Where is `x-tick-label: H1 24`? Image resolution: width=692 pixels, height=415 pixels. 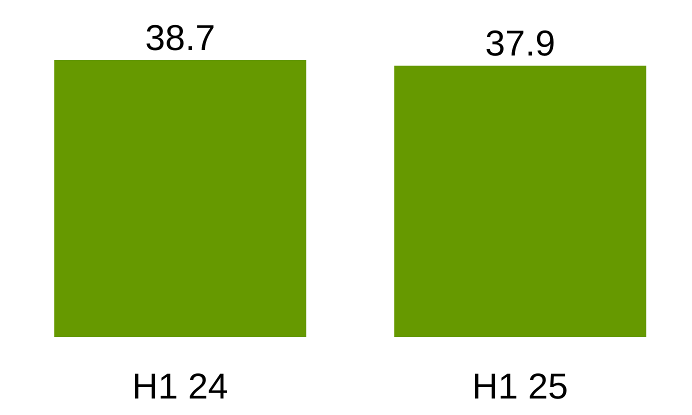
x-tick-label: H1 24 is located at coordinates (180, 386).